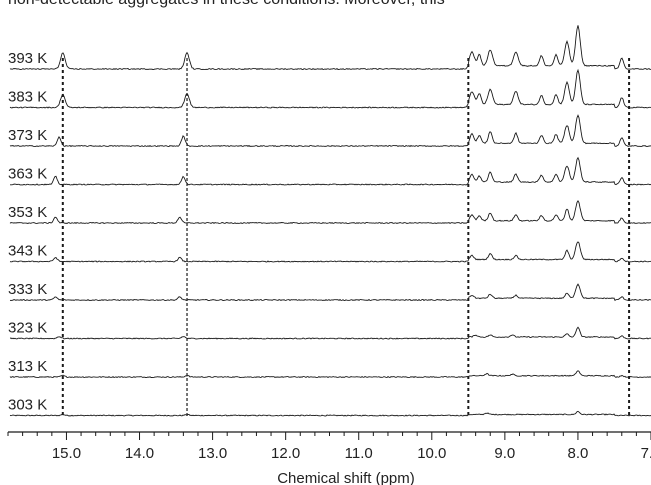 The height and width of the screenshot is (485, 651). I want to click on temperature-label: 303 K, so click(27, 405).